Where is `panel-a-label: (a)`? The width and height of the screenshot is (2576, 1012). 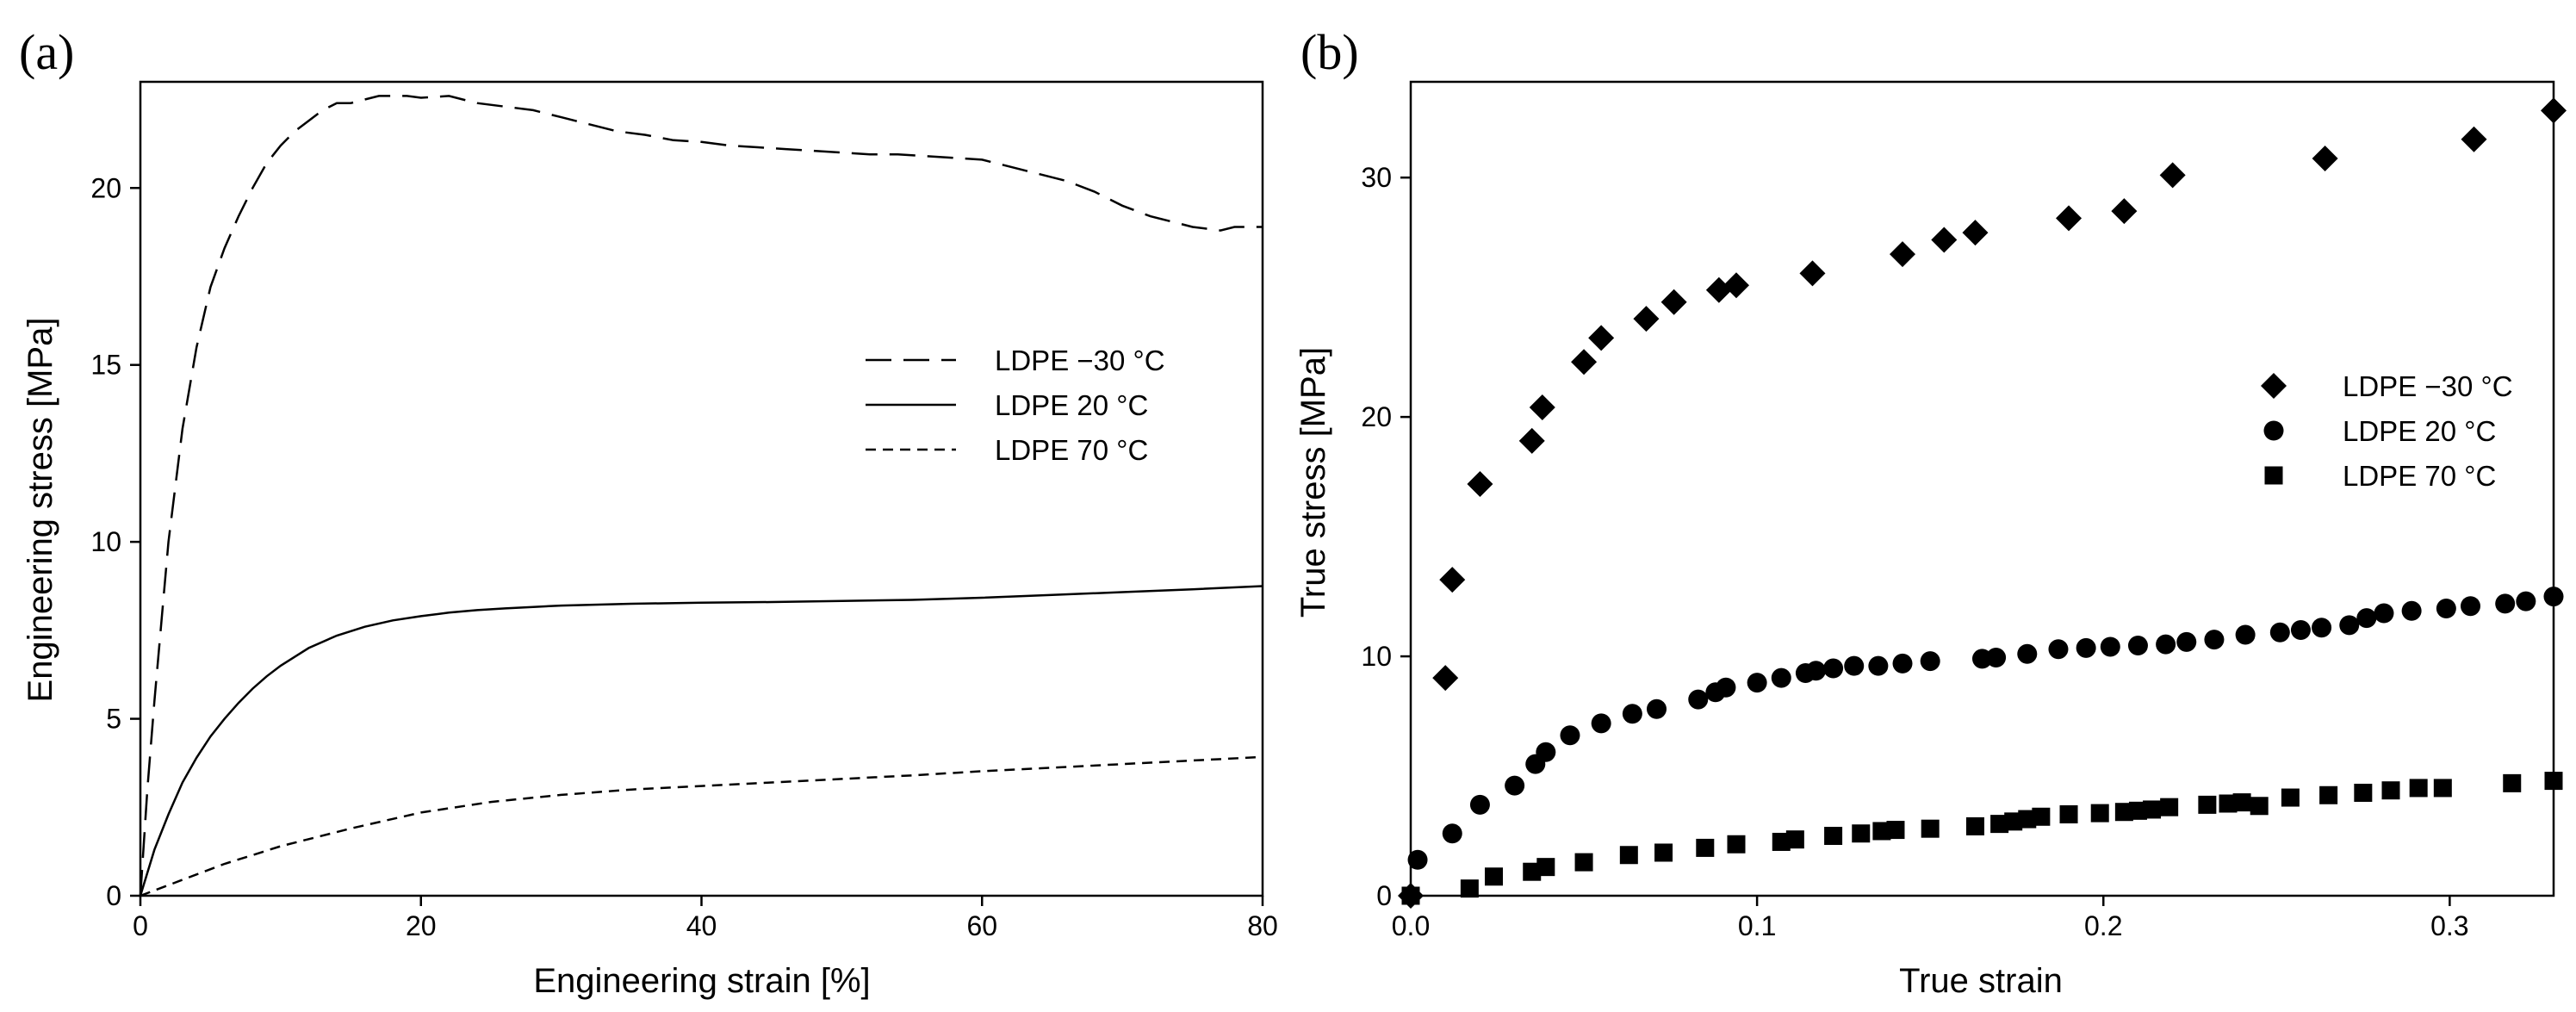 panel-a-label: (a) is located at coordinates (46, 52).